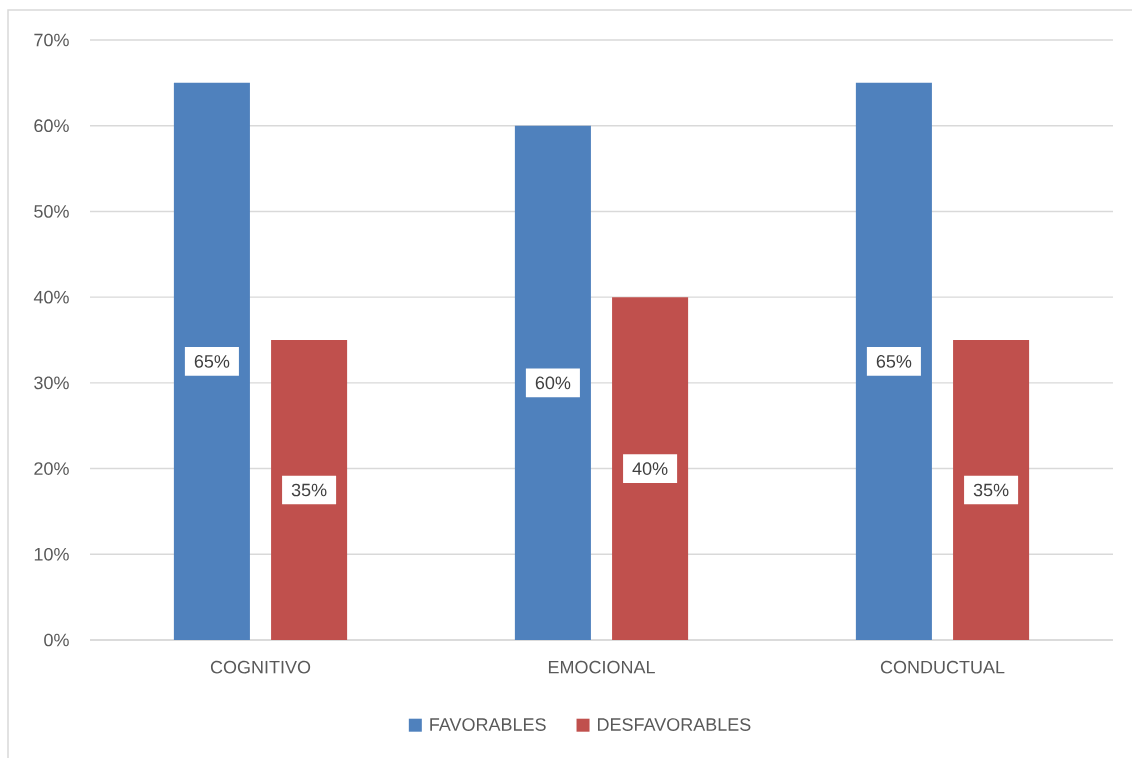 The image size is (1132, 758). I want to click on x-tick-label: CONDUCTUAL, so click(942, 667).